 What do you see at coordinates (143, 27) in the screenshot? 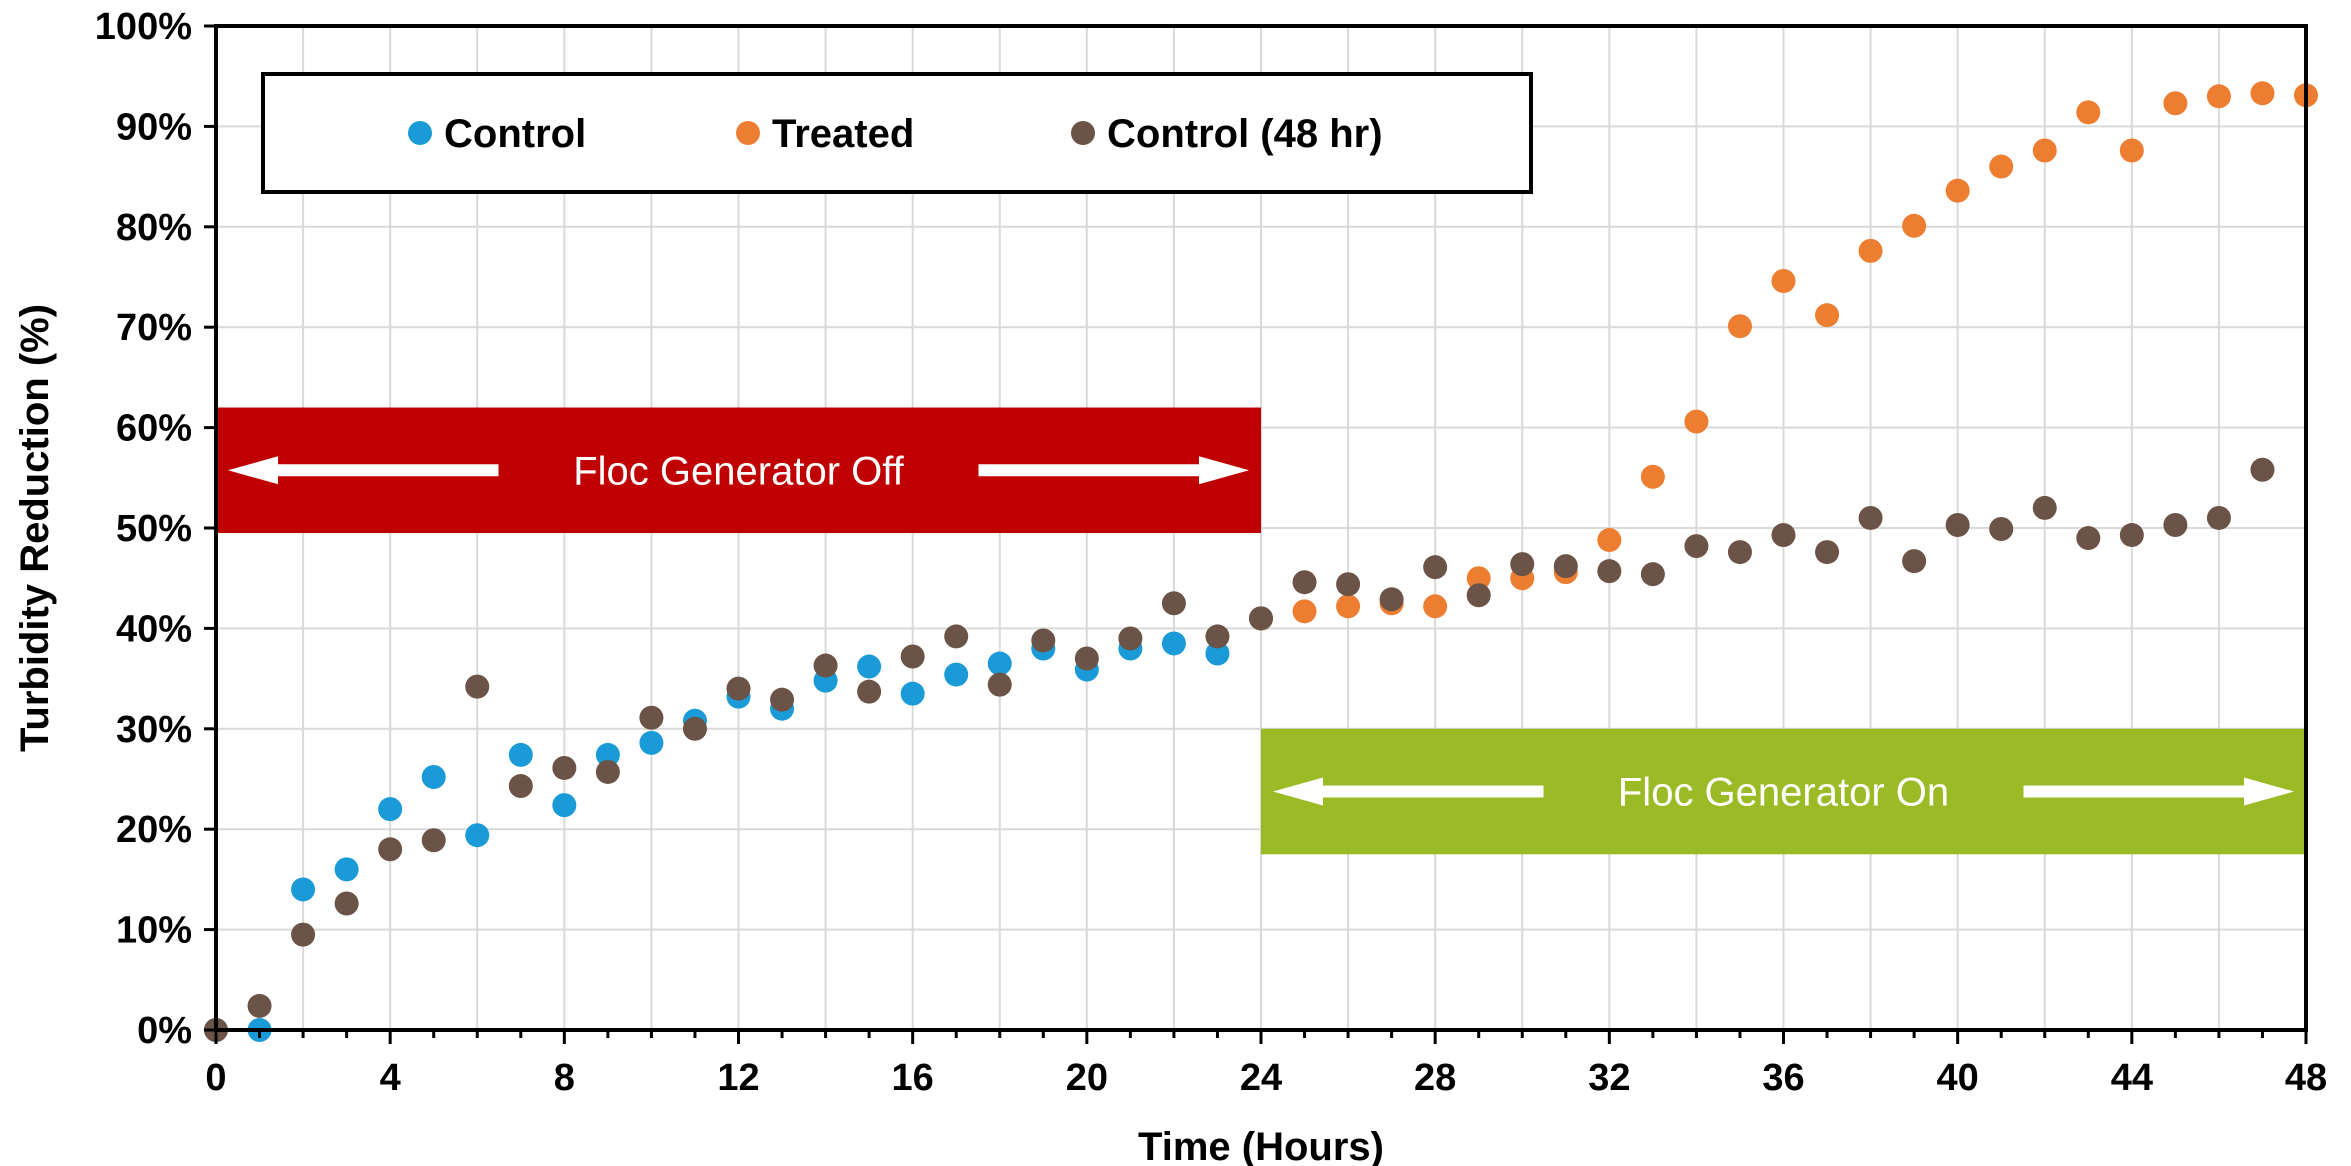
I see `y-tick-label: 100%` at bounding box center [143, 27].